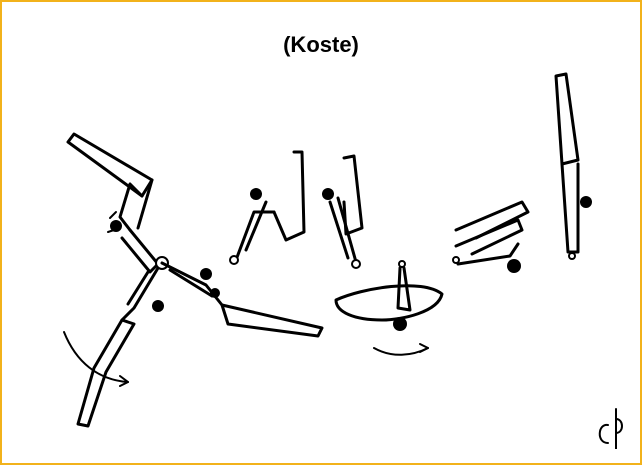 Image resolution: width=642 pixels, height=465 pixels. I want to click on signature-glyph, so click(610, 429).